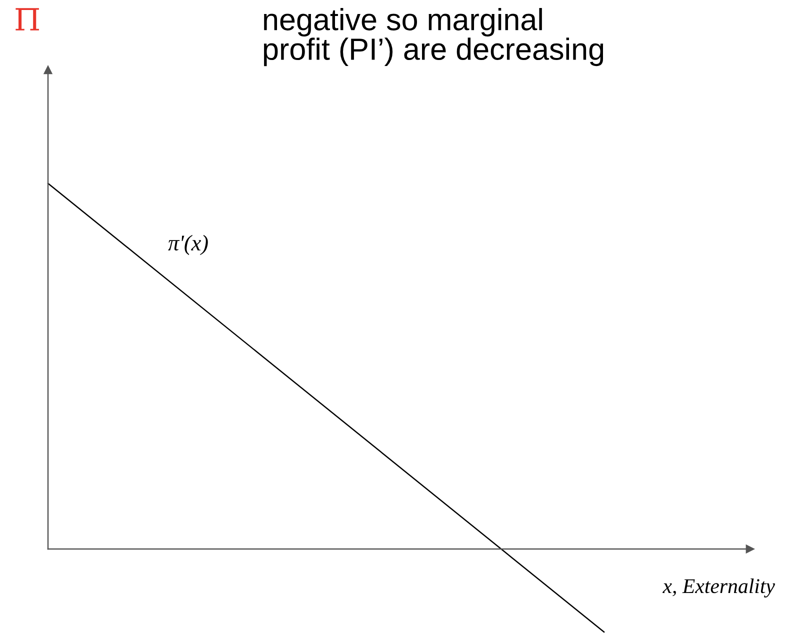  Describe the element at coordinates (719, 588) in the screenshot. I see `x-axis-title: x, Externality` at that location.